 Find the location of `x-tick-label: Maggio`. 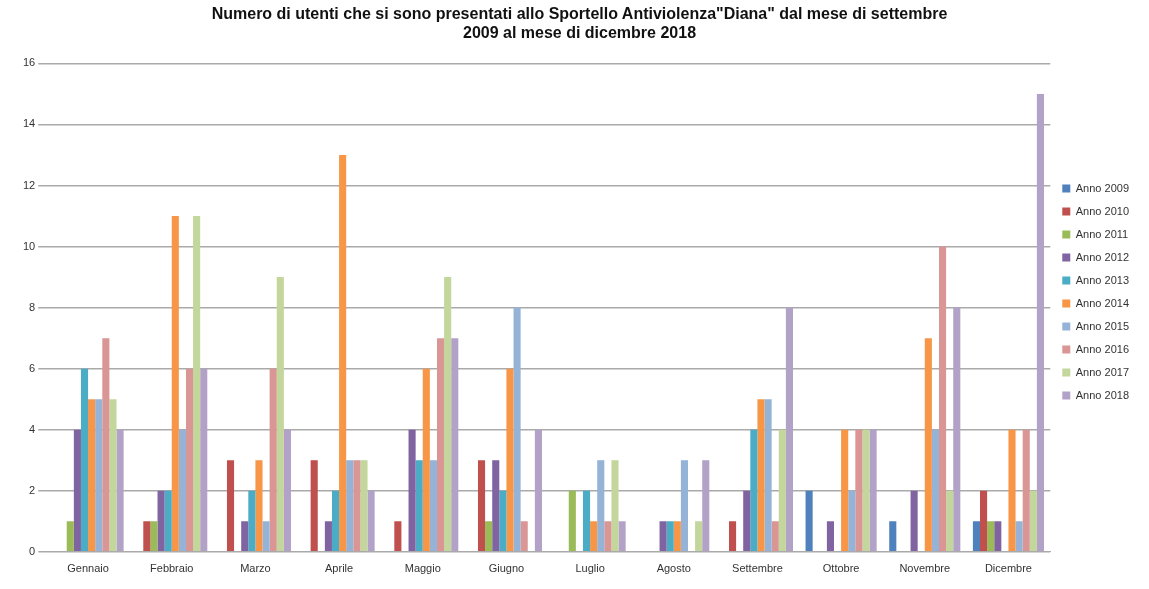

x-tick-label: Maggio is located at coordinates (422, 568).